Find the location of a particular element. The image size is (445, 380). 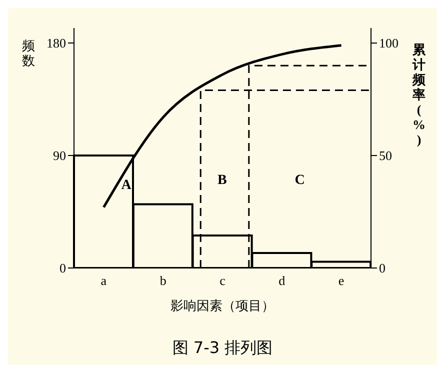

text: 图 7-3 排列图 is located at coordinates (222, 348).